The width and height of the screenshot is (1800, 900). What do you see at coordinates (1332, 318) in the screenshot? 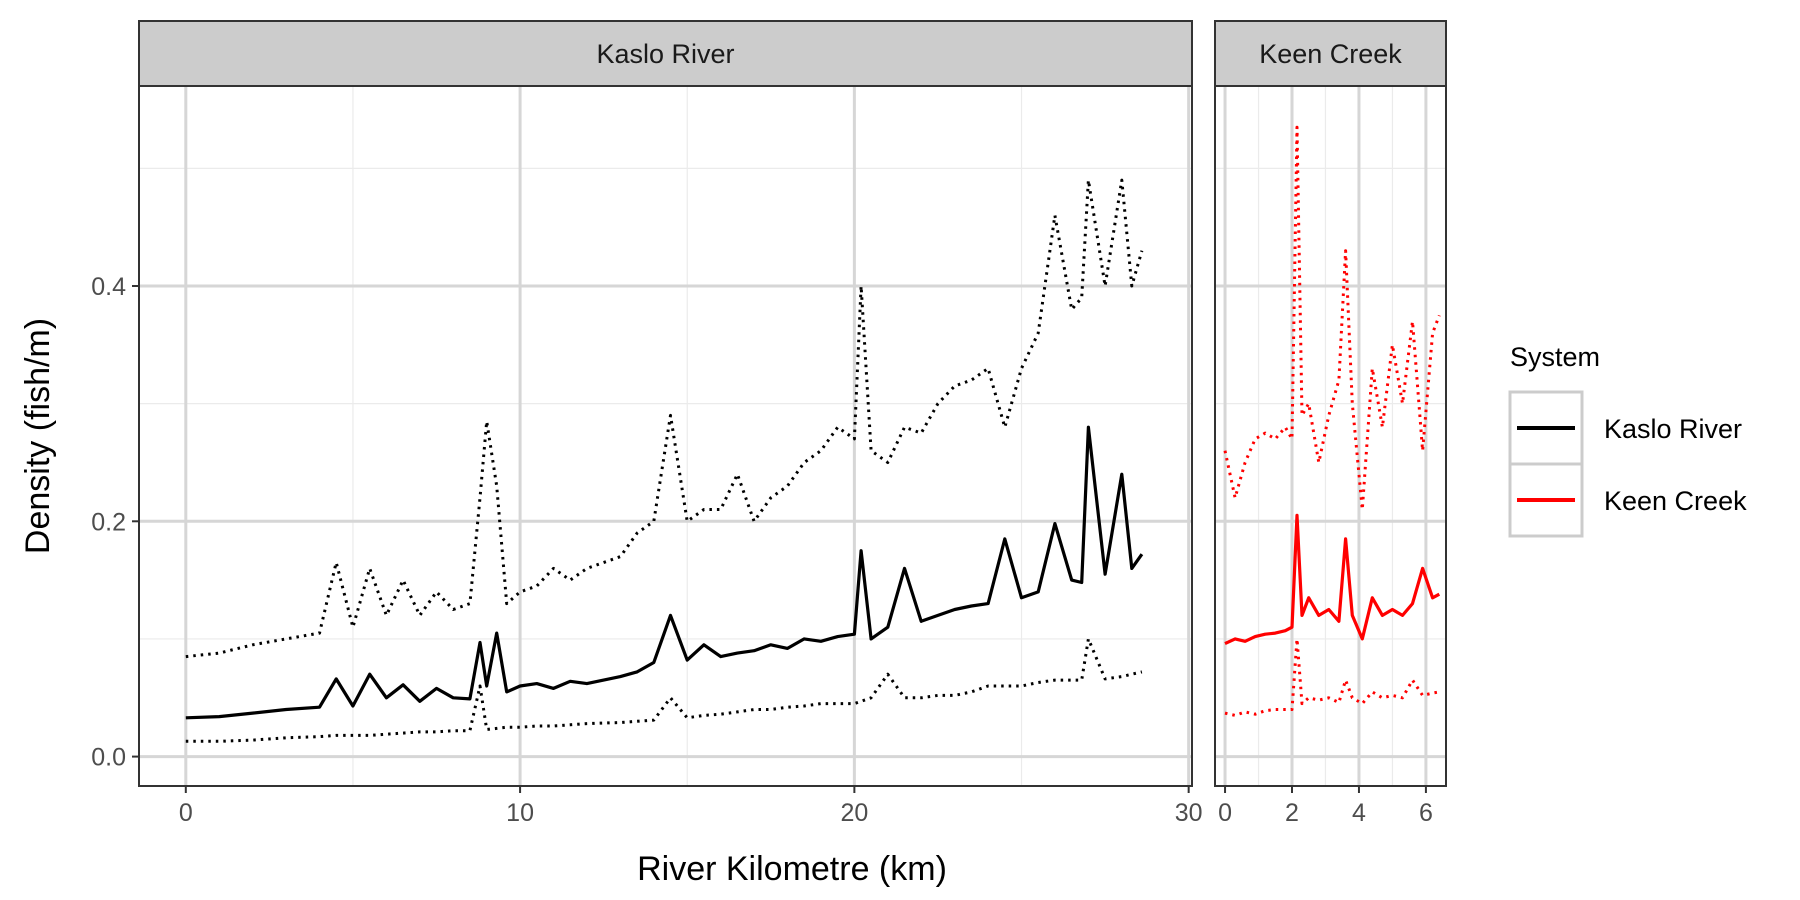
I see `series-upper-interval` at bounding box center [1332, 318].